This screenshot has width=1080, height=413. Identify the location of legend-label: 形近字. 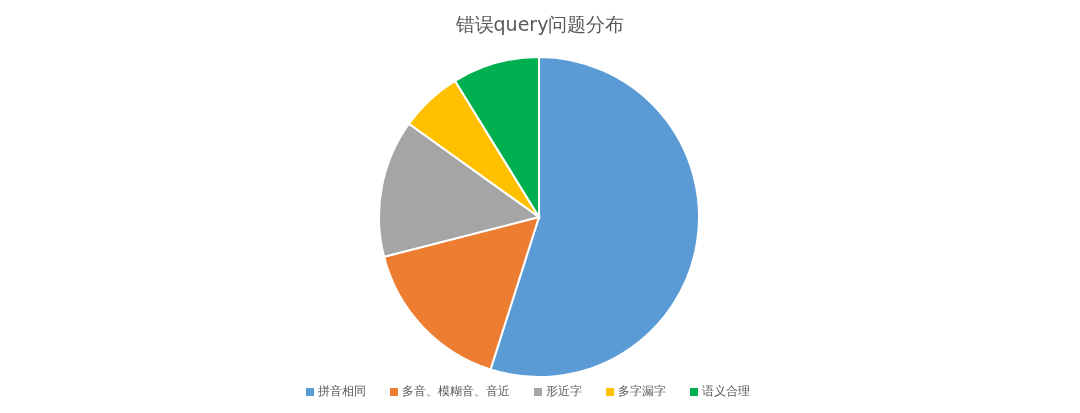
(564, 391).